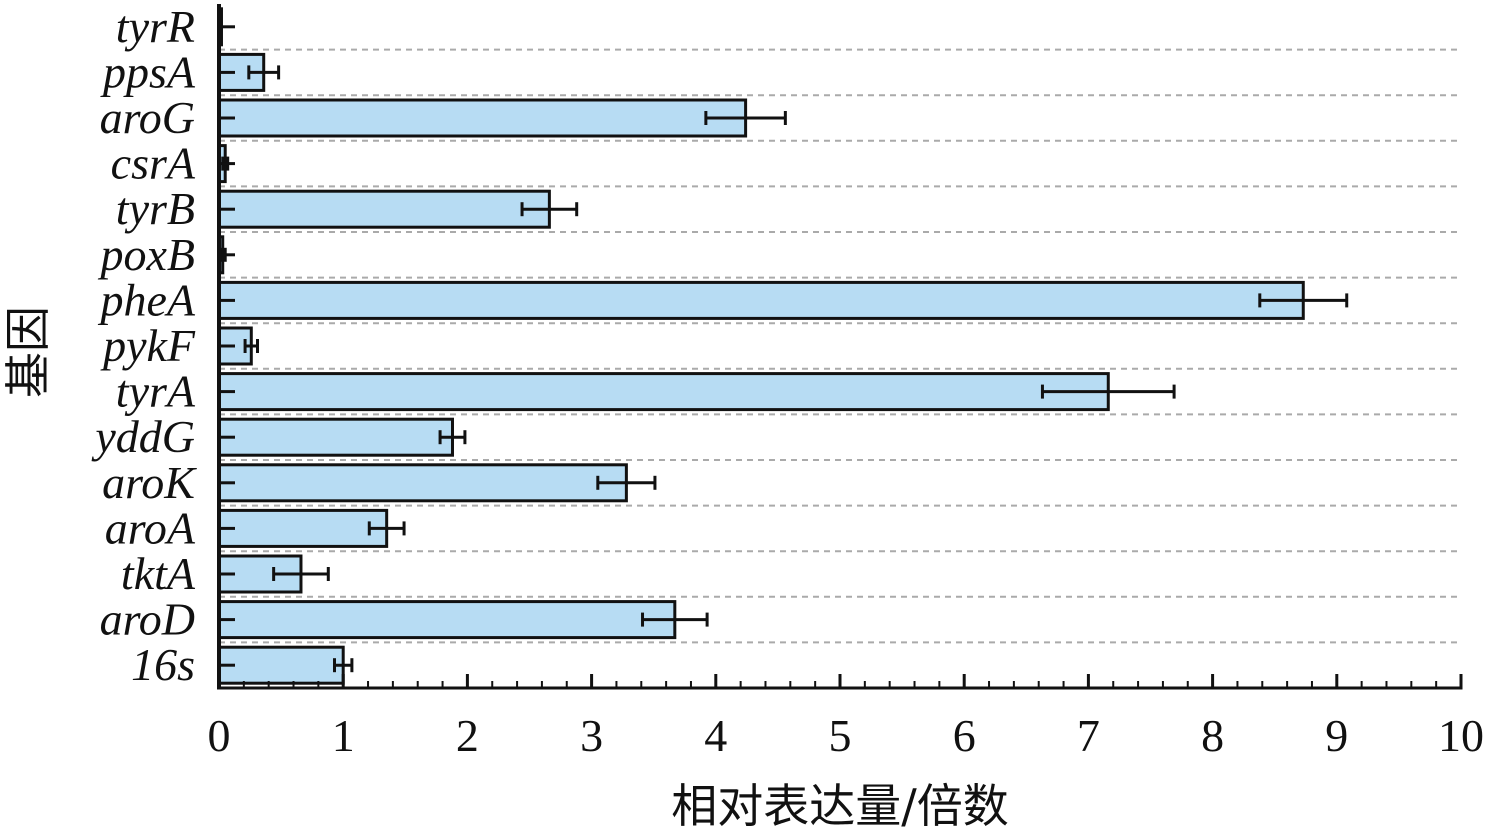 The height and width of the screenshot is (831, 1488). I want to click on bar-aroK, so click(422, 483).